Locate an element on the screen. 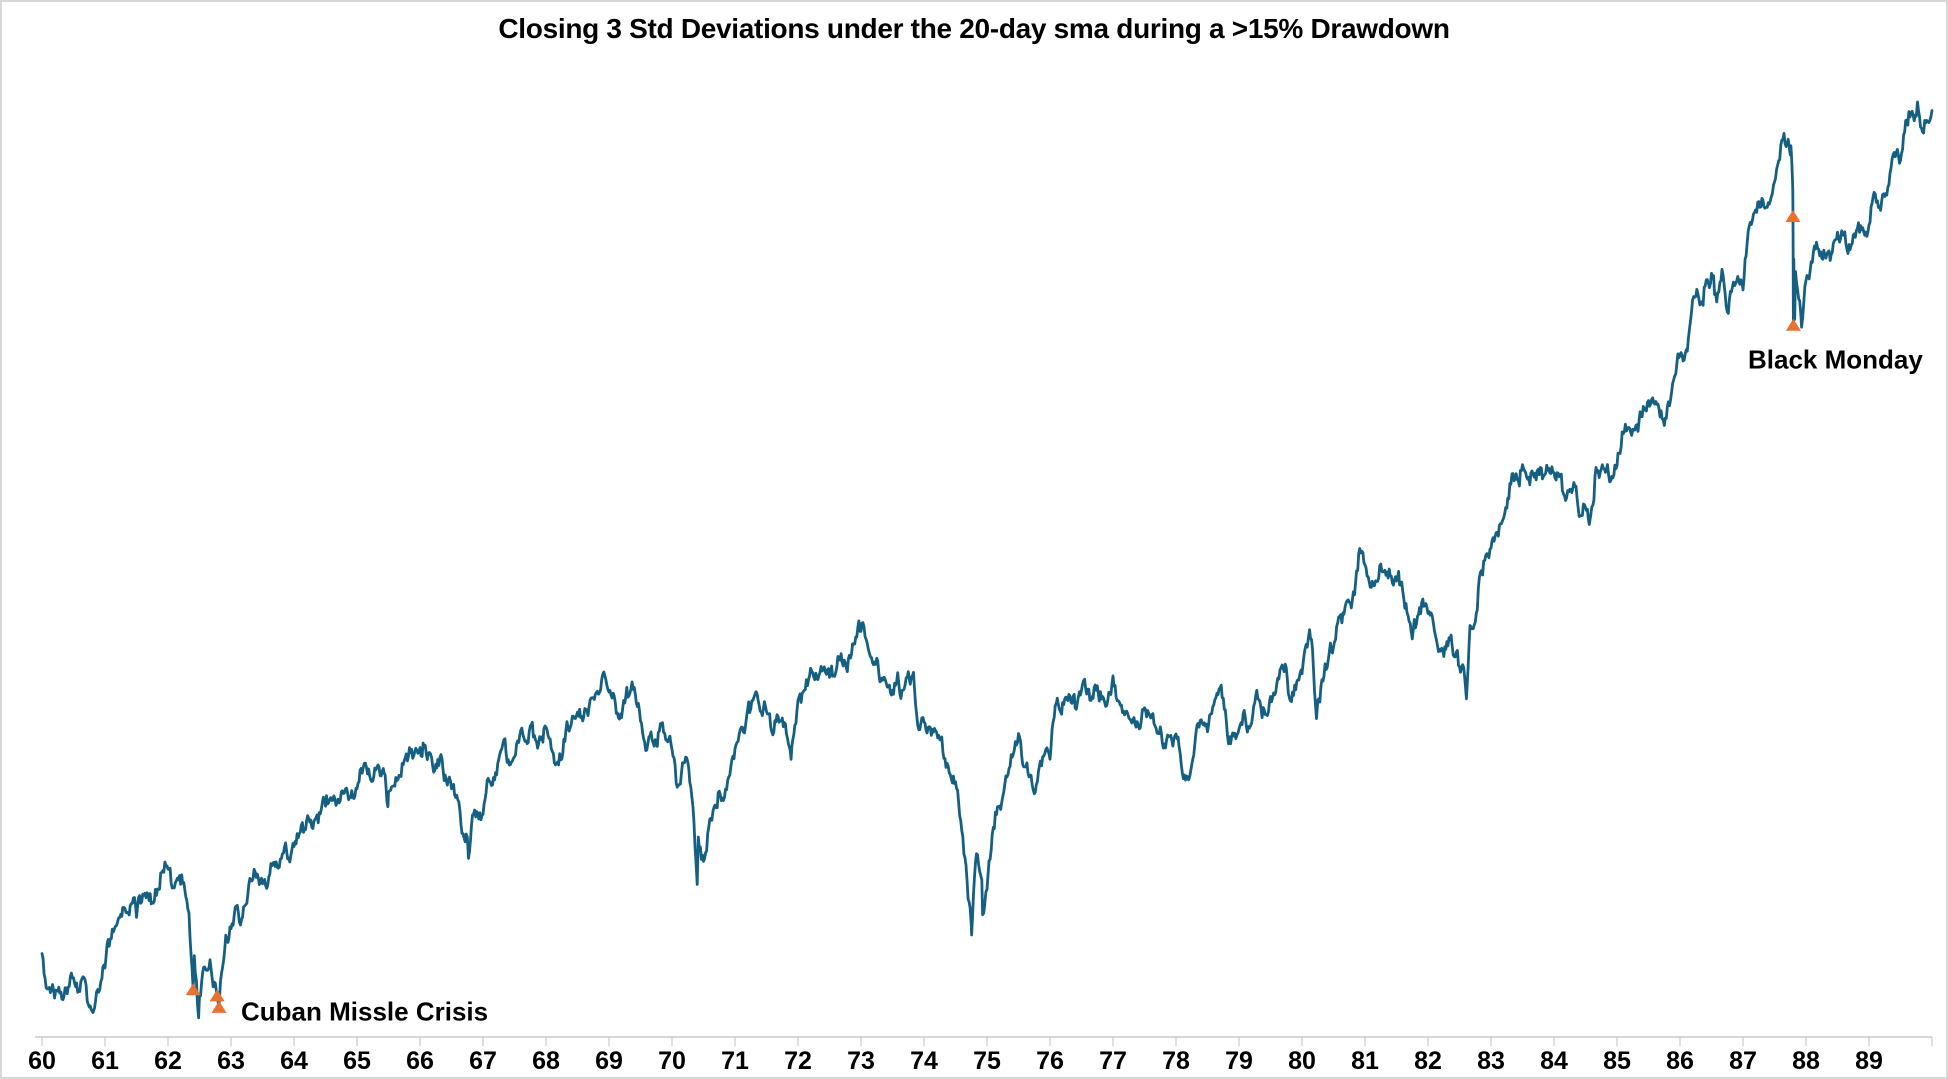  x-tick-label: 87 is located at coordinates (1743, 1061).